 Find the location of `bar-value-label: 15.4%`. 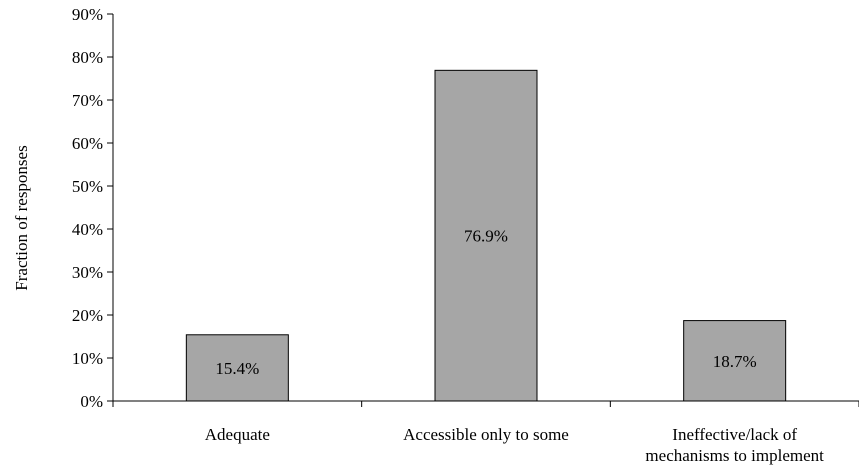

bar-value-label: 15.4% is located at coordinates (237, 368).